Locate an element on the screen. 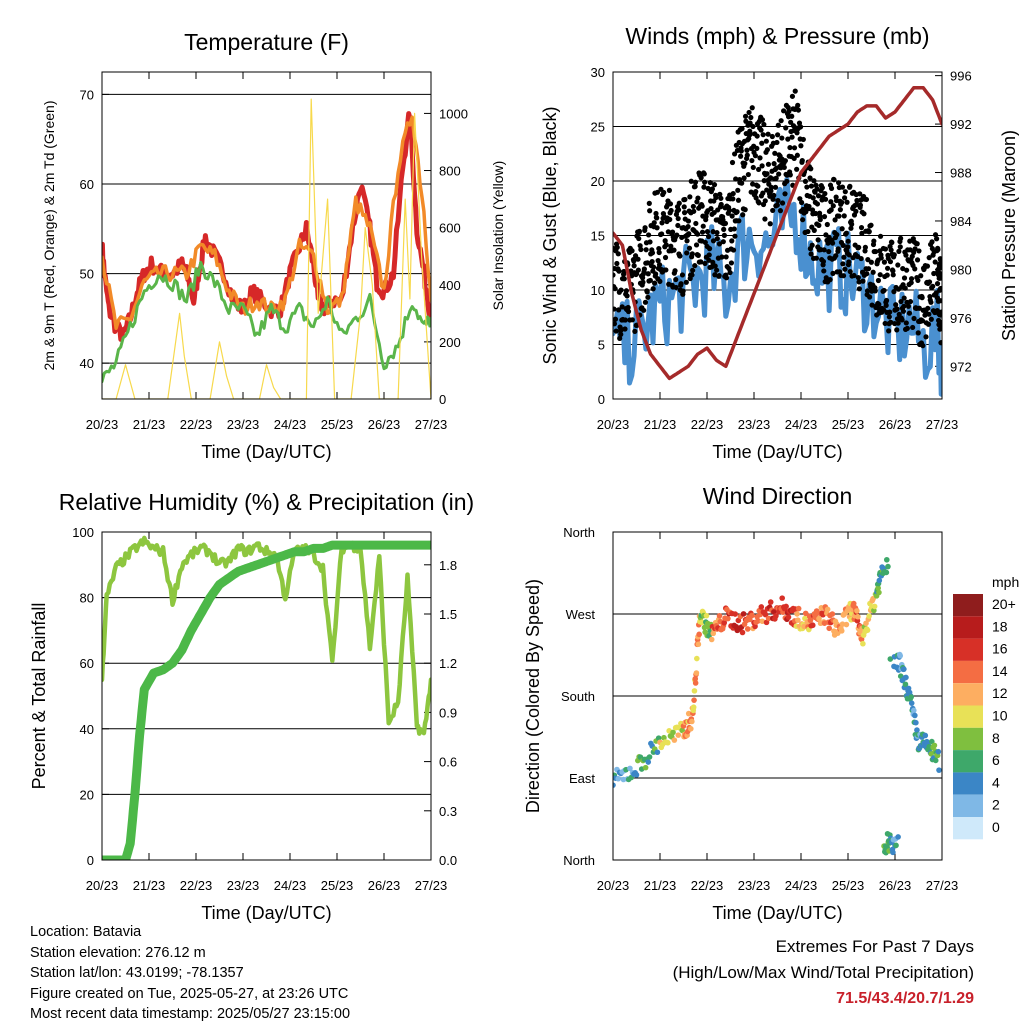 The image size is (1024, 1029). y2-tick-label: 996 is located at coordinates (961, 76).